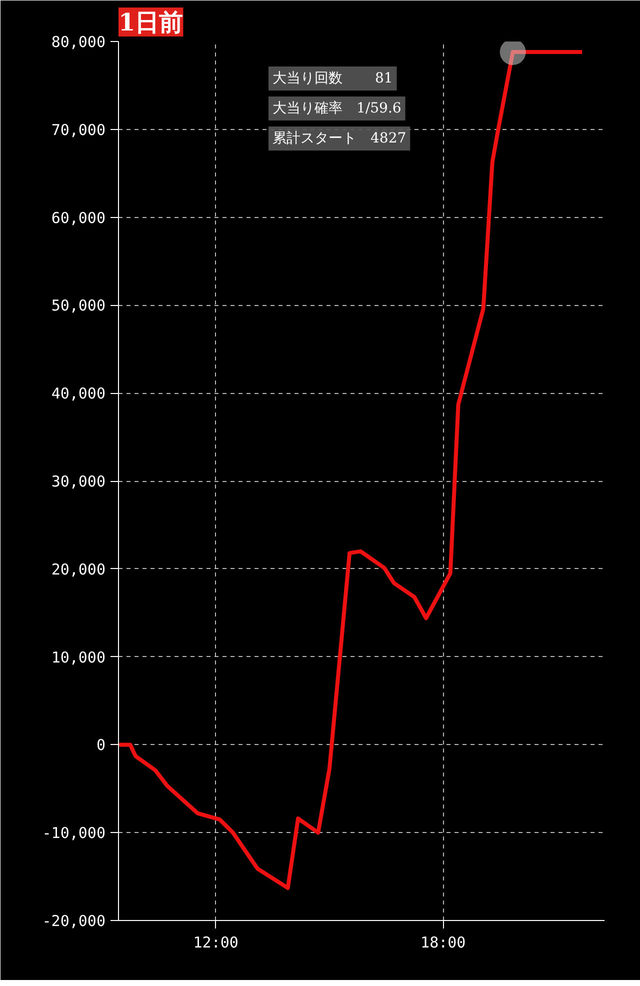 This screenshot has height=986, width=640. What do you see at coordinates (332, 78) in the screenshot?
I see `annotation: 大当り回数 81` at bounding box center [332, 78].